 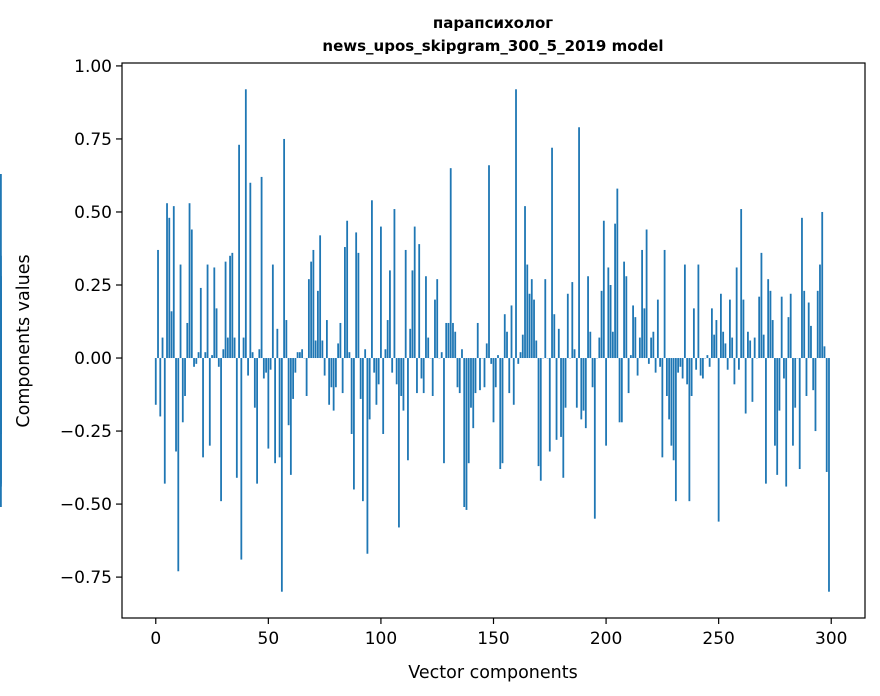 I want to click on x-tick-label: 50, so click(x=269, y=639).